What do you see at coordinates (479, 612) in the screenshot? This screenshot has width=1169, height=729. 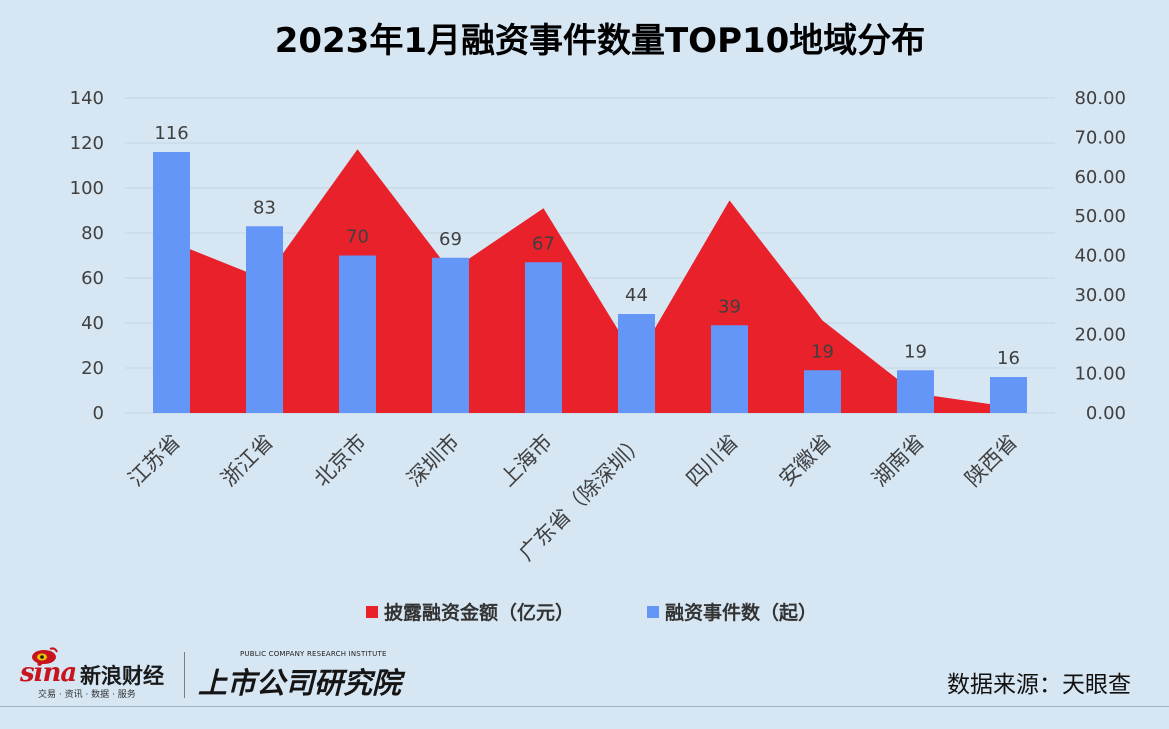 I see `legend-label: 披露融资金额（亿元）` at bounding box center [479, 612].